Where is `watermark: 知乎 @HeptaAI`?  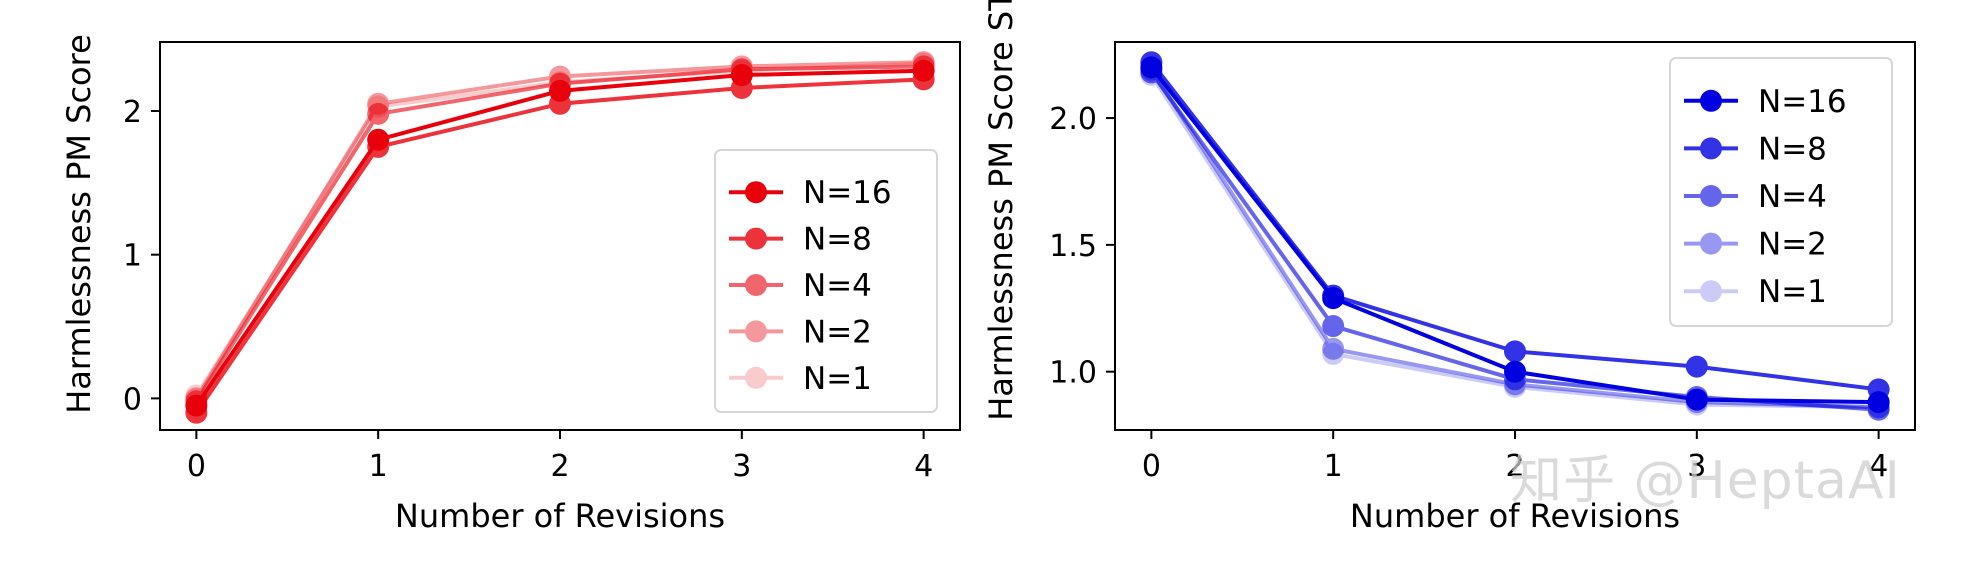
watermark: 知乎 @HeptaAI is located at coordinates (1705, 481).